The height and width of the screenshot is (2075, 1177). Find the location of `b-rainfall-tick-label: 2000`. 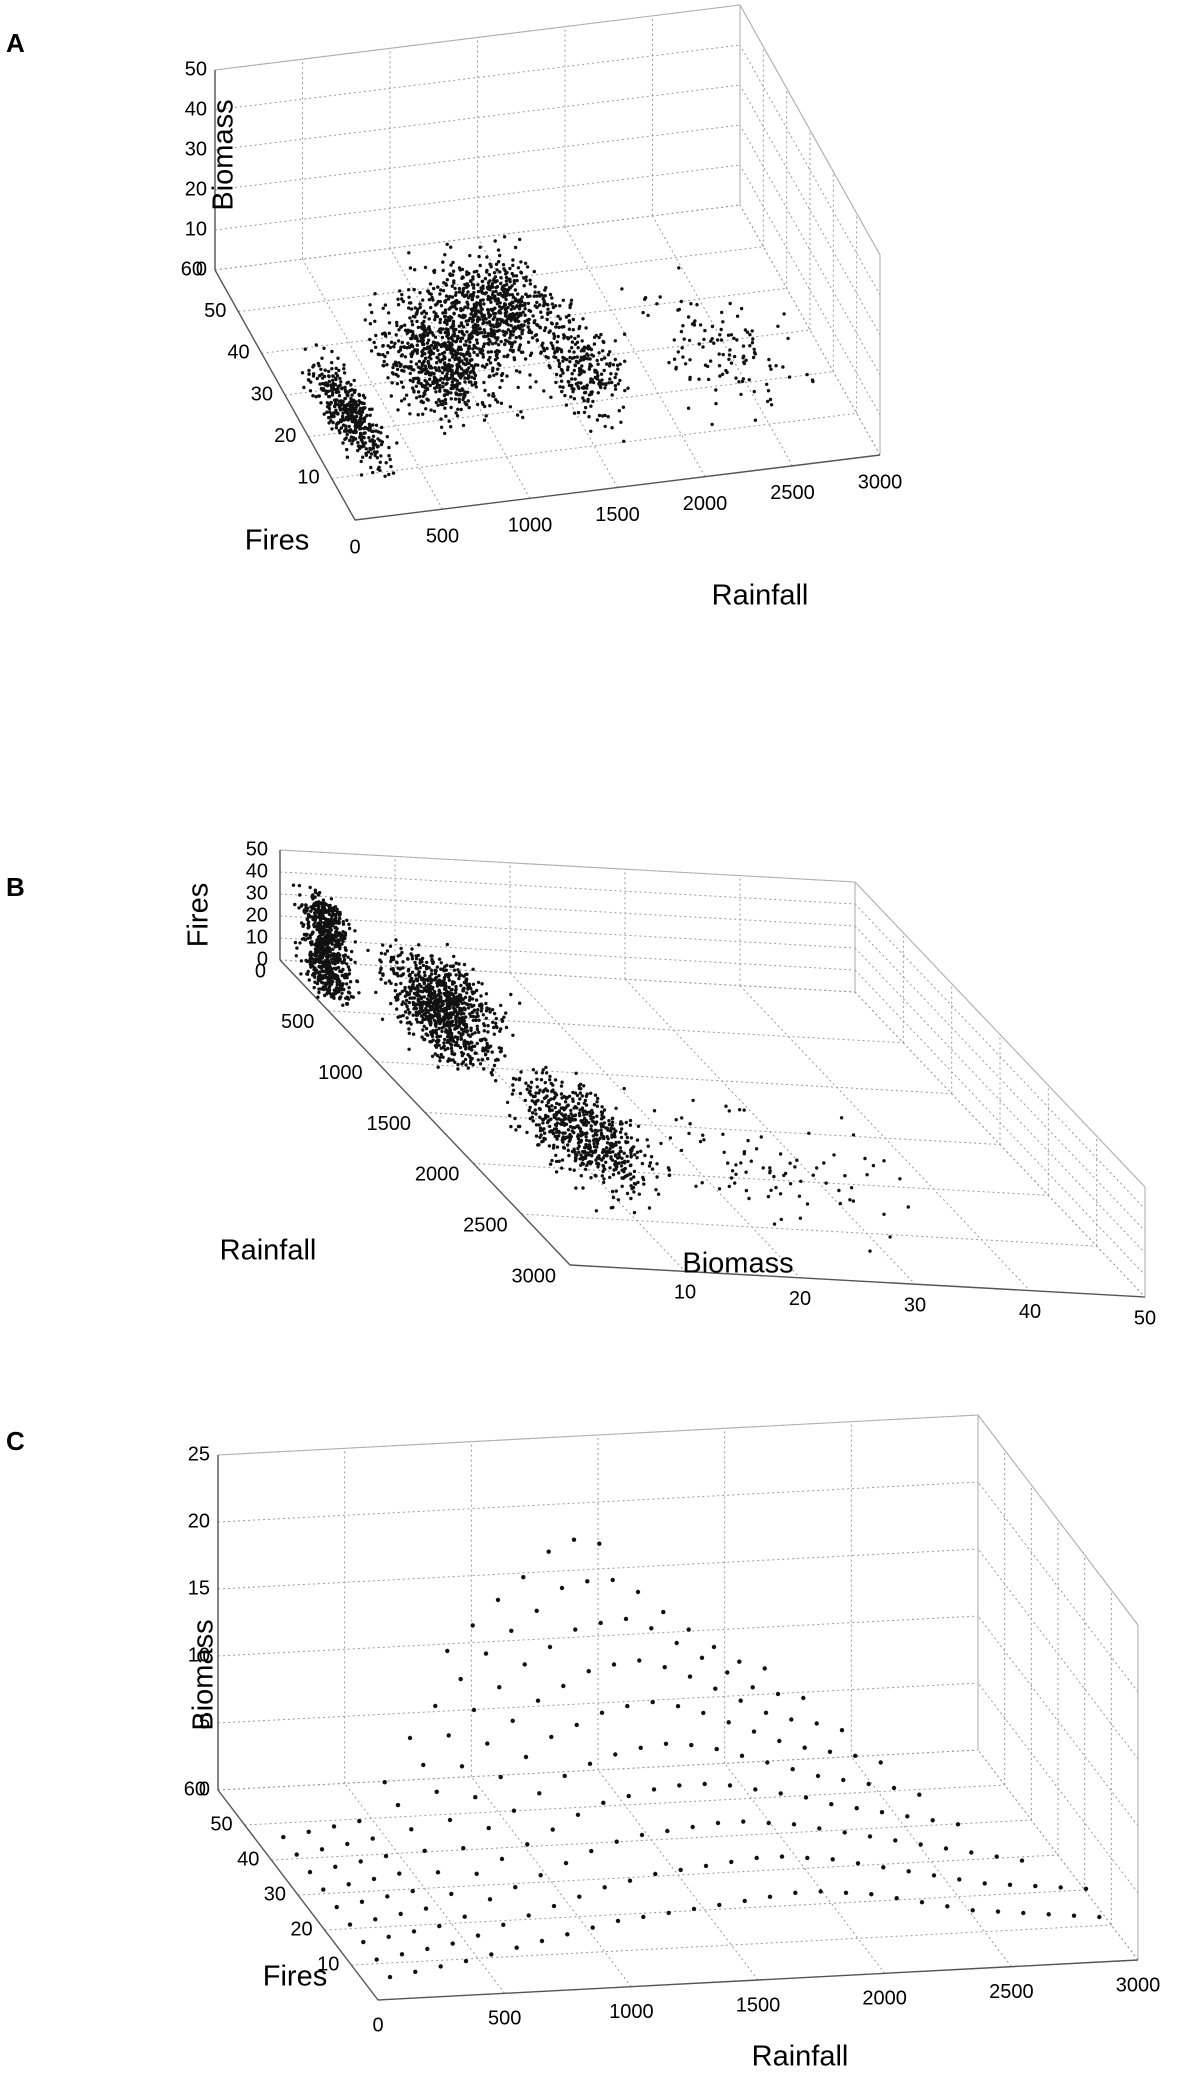

b-rainfall-tick-label: 2000 is located at coordinates (437, 1175).